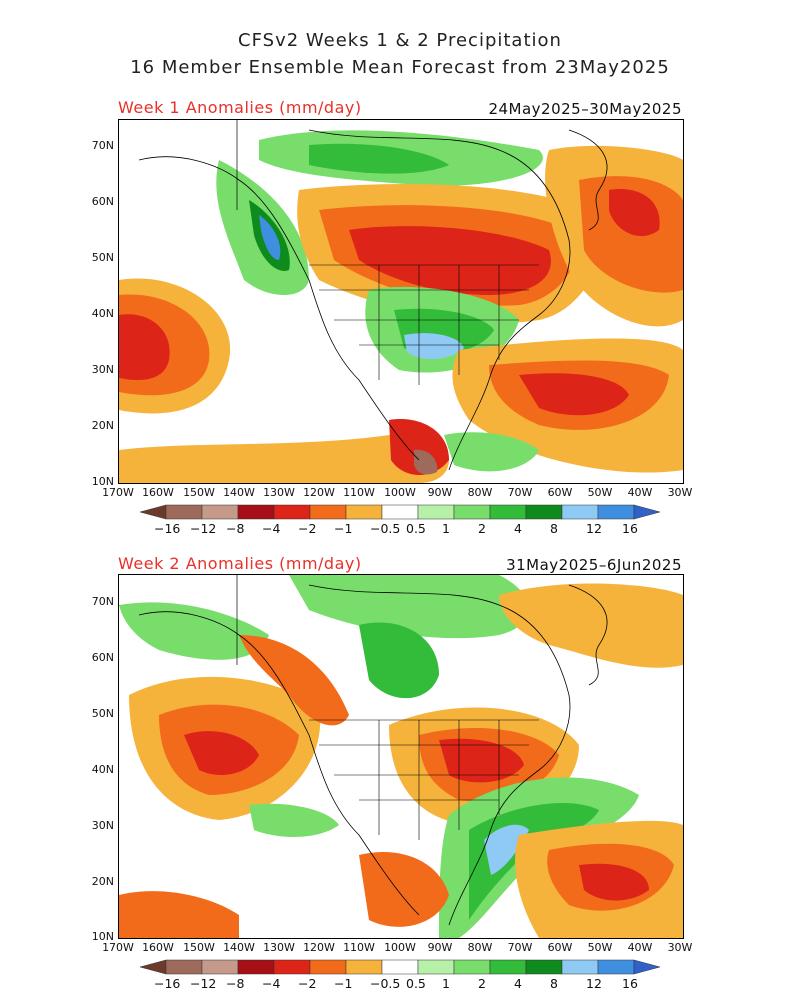 Image resolution: width=800 pixels, height=1000 pixels. Describe the element at coordinates (385, 528) in the screenshot. I see `legend-label: −0.5` at that location.